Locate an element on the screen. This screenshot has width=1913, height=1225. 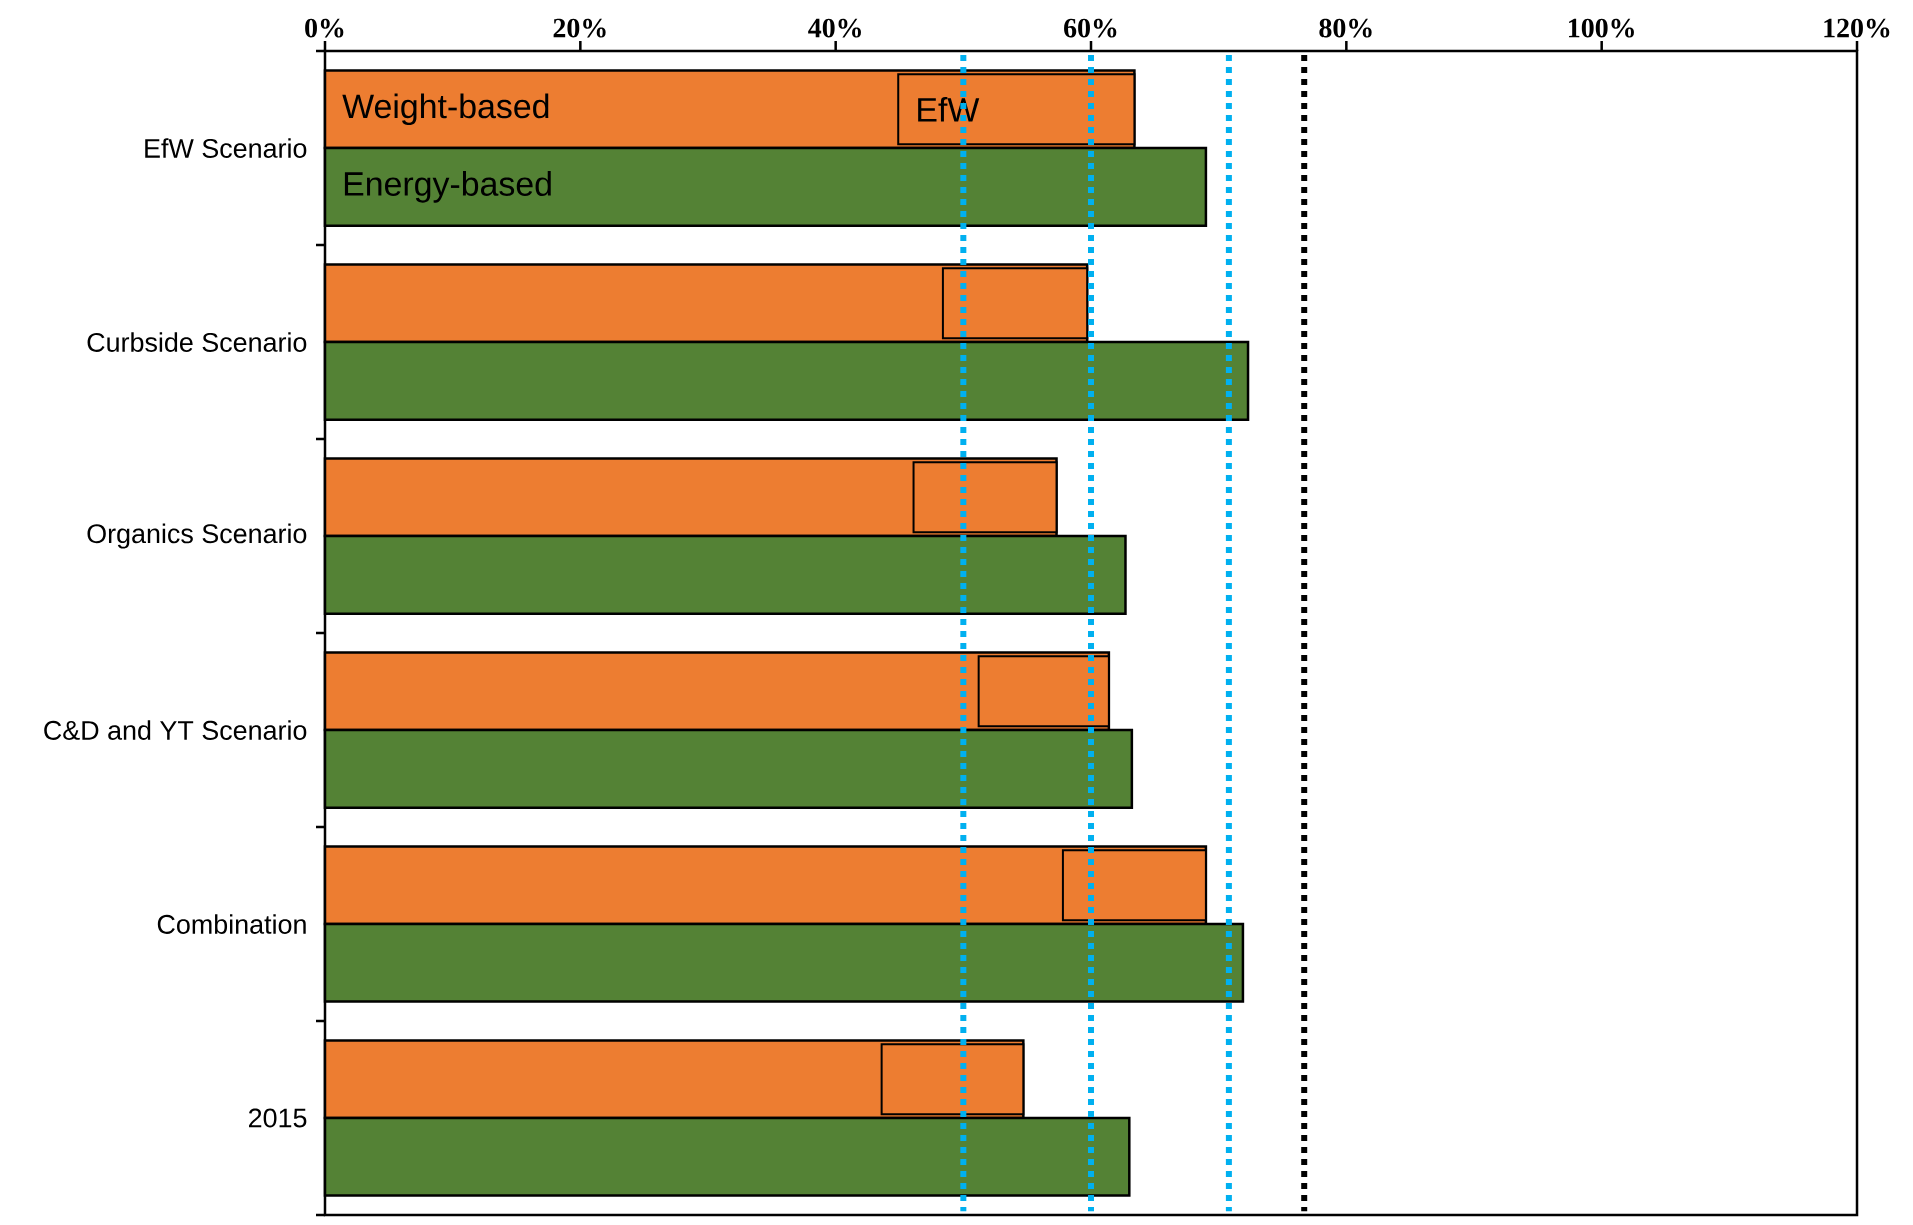
y-tick-label: EfW Scenario is located at coordinates (226, 148).